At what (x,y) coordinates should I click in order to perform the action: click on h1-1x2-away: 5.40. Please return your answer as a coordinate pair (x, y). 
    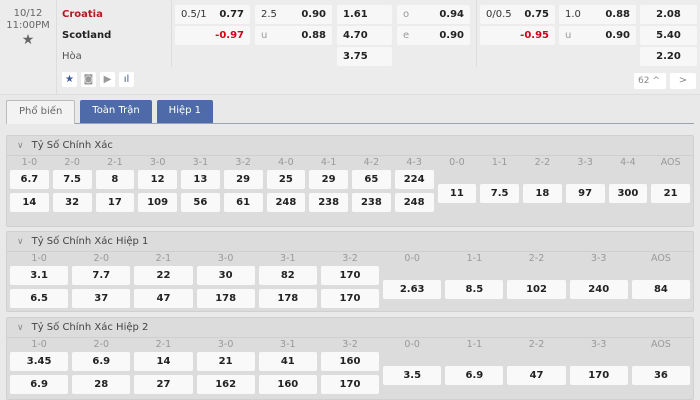
    Looking at the image, I should click on (668, 35).